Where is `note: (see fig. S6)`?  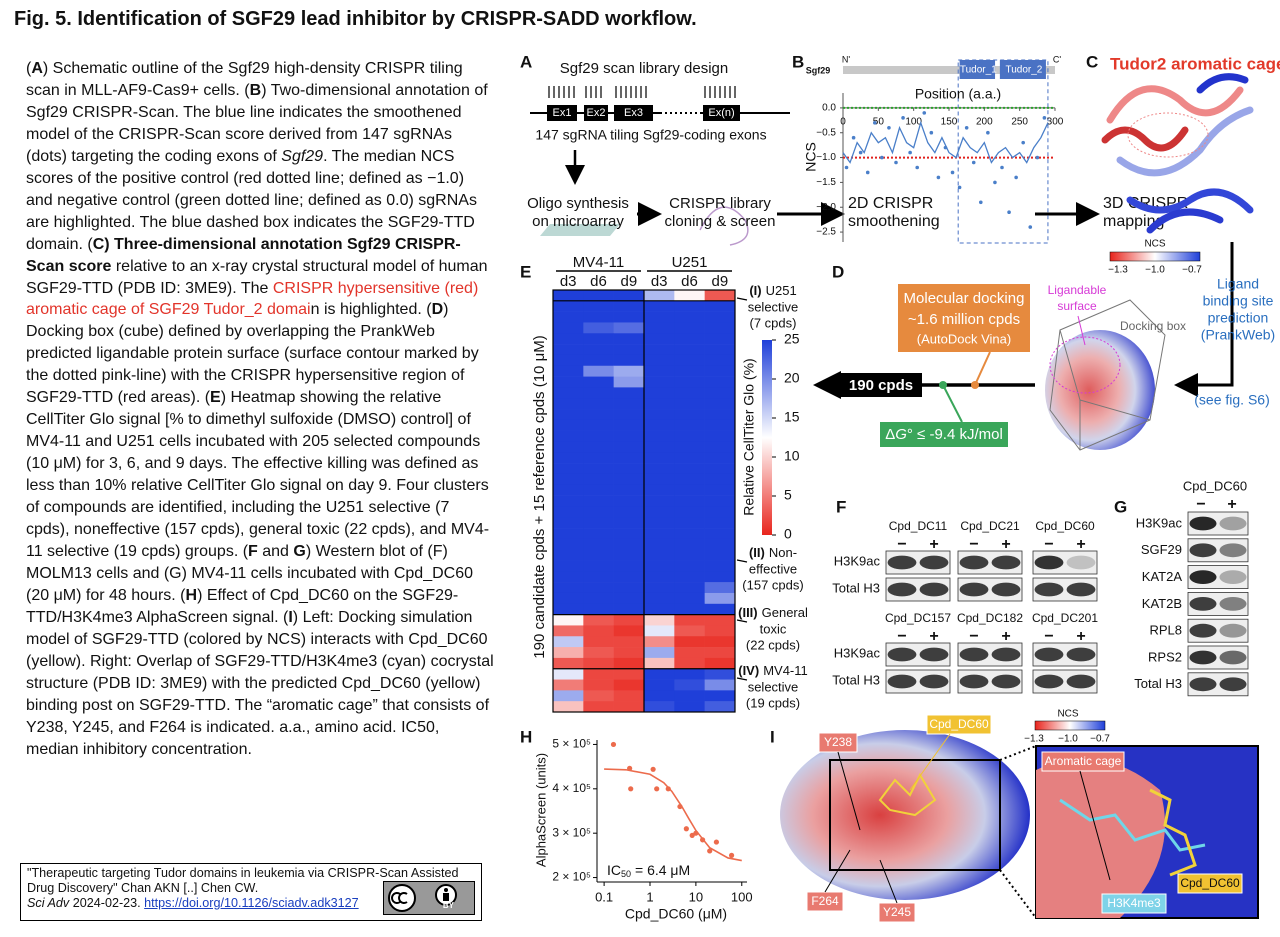
note: (see fig. S6) is located at coordinates (1231, 400).